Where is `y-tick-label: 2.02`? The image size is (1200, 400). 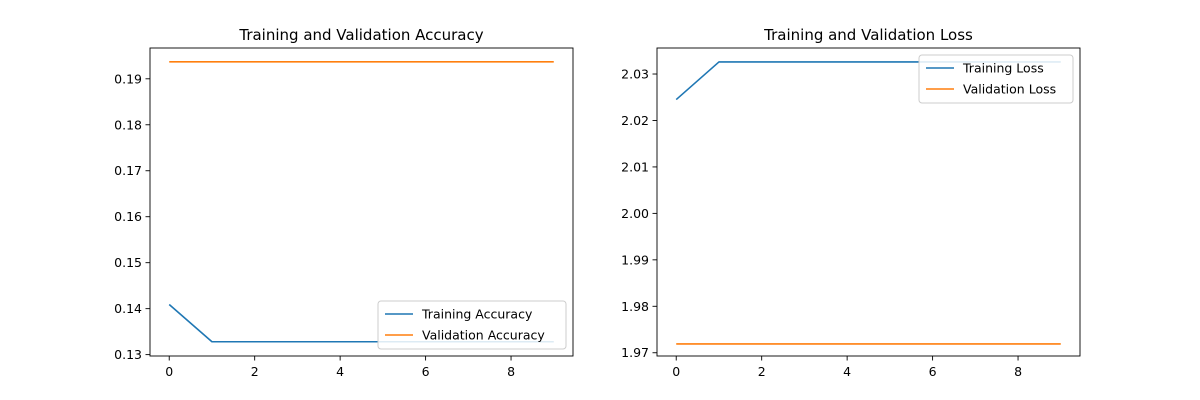 y-tick-label: 2.02 is located at coordinates (635, 120).